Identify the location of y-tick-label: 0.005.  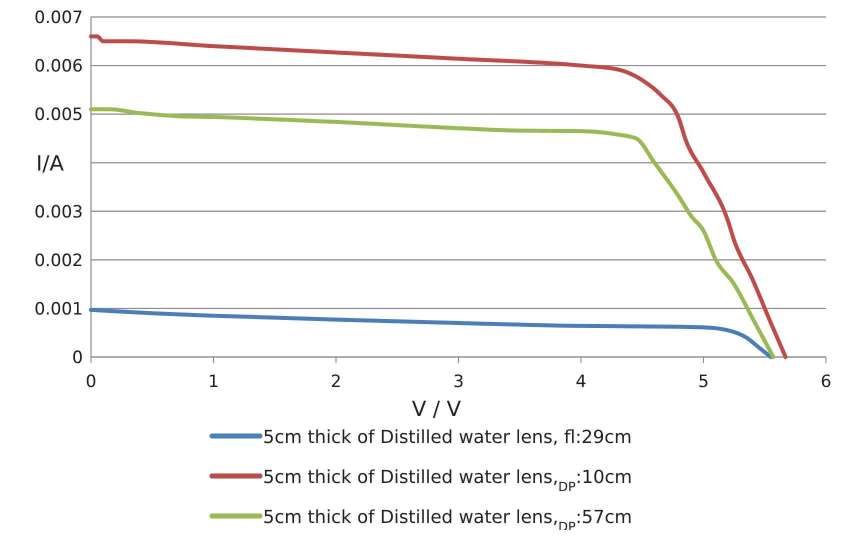
(58, 115).